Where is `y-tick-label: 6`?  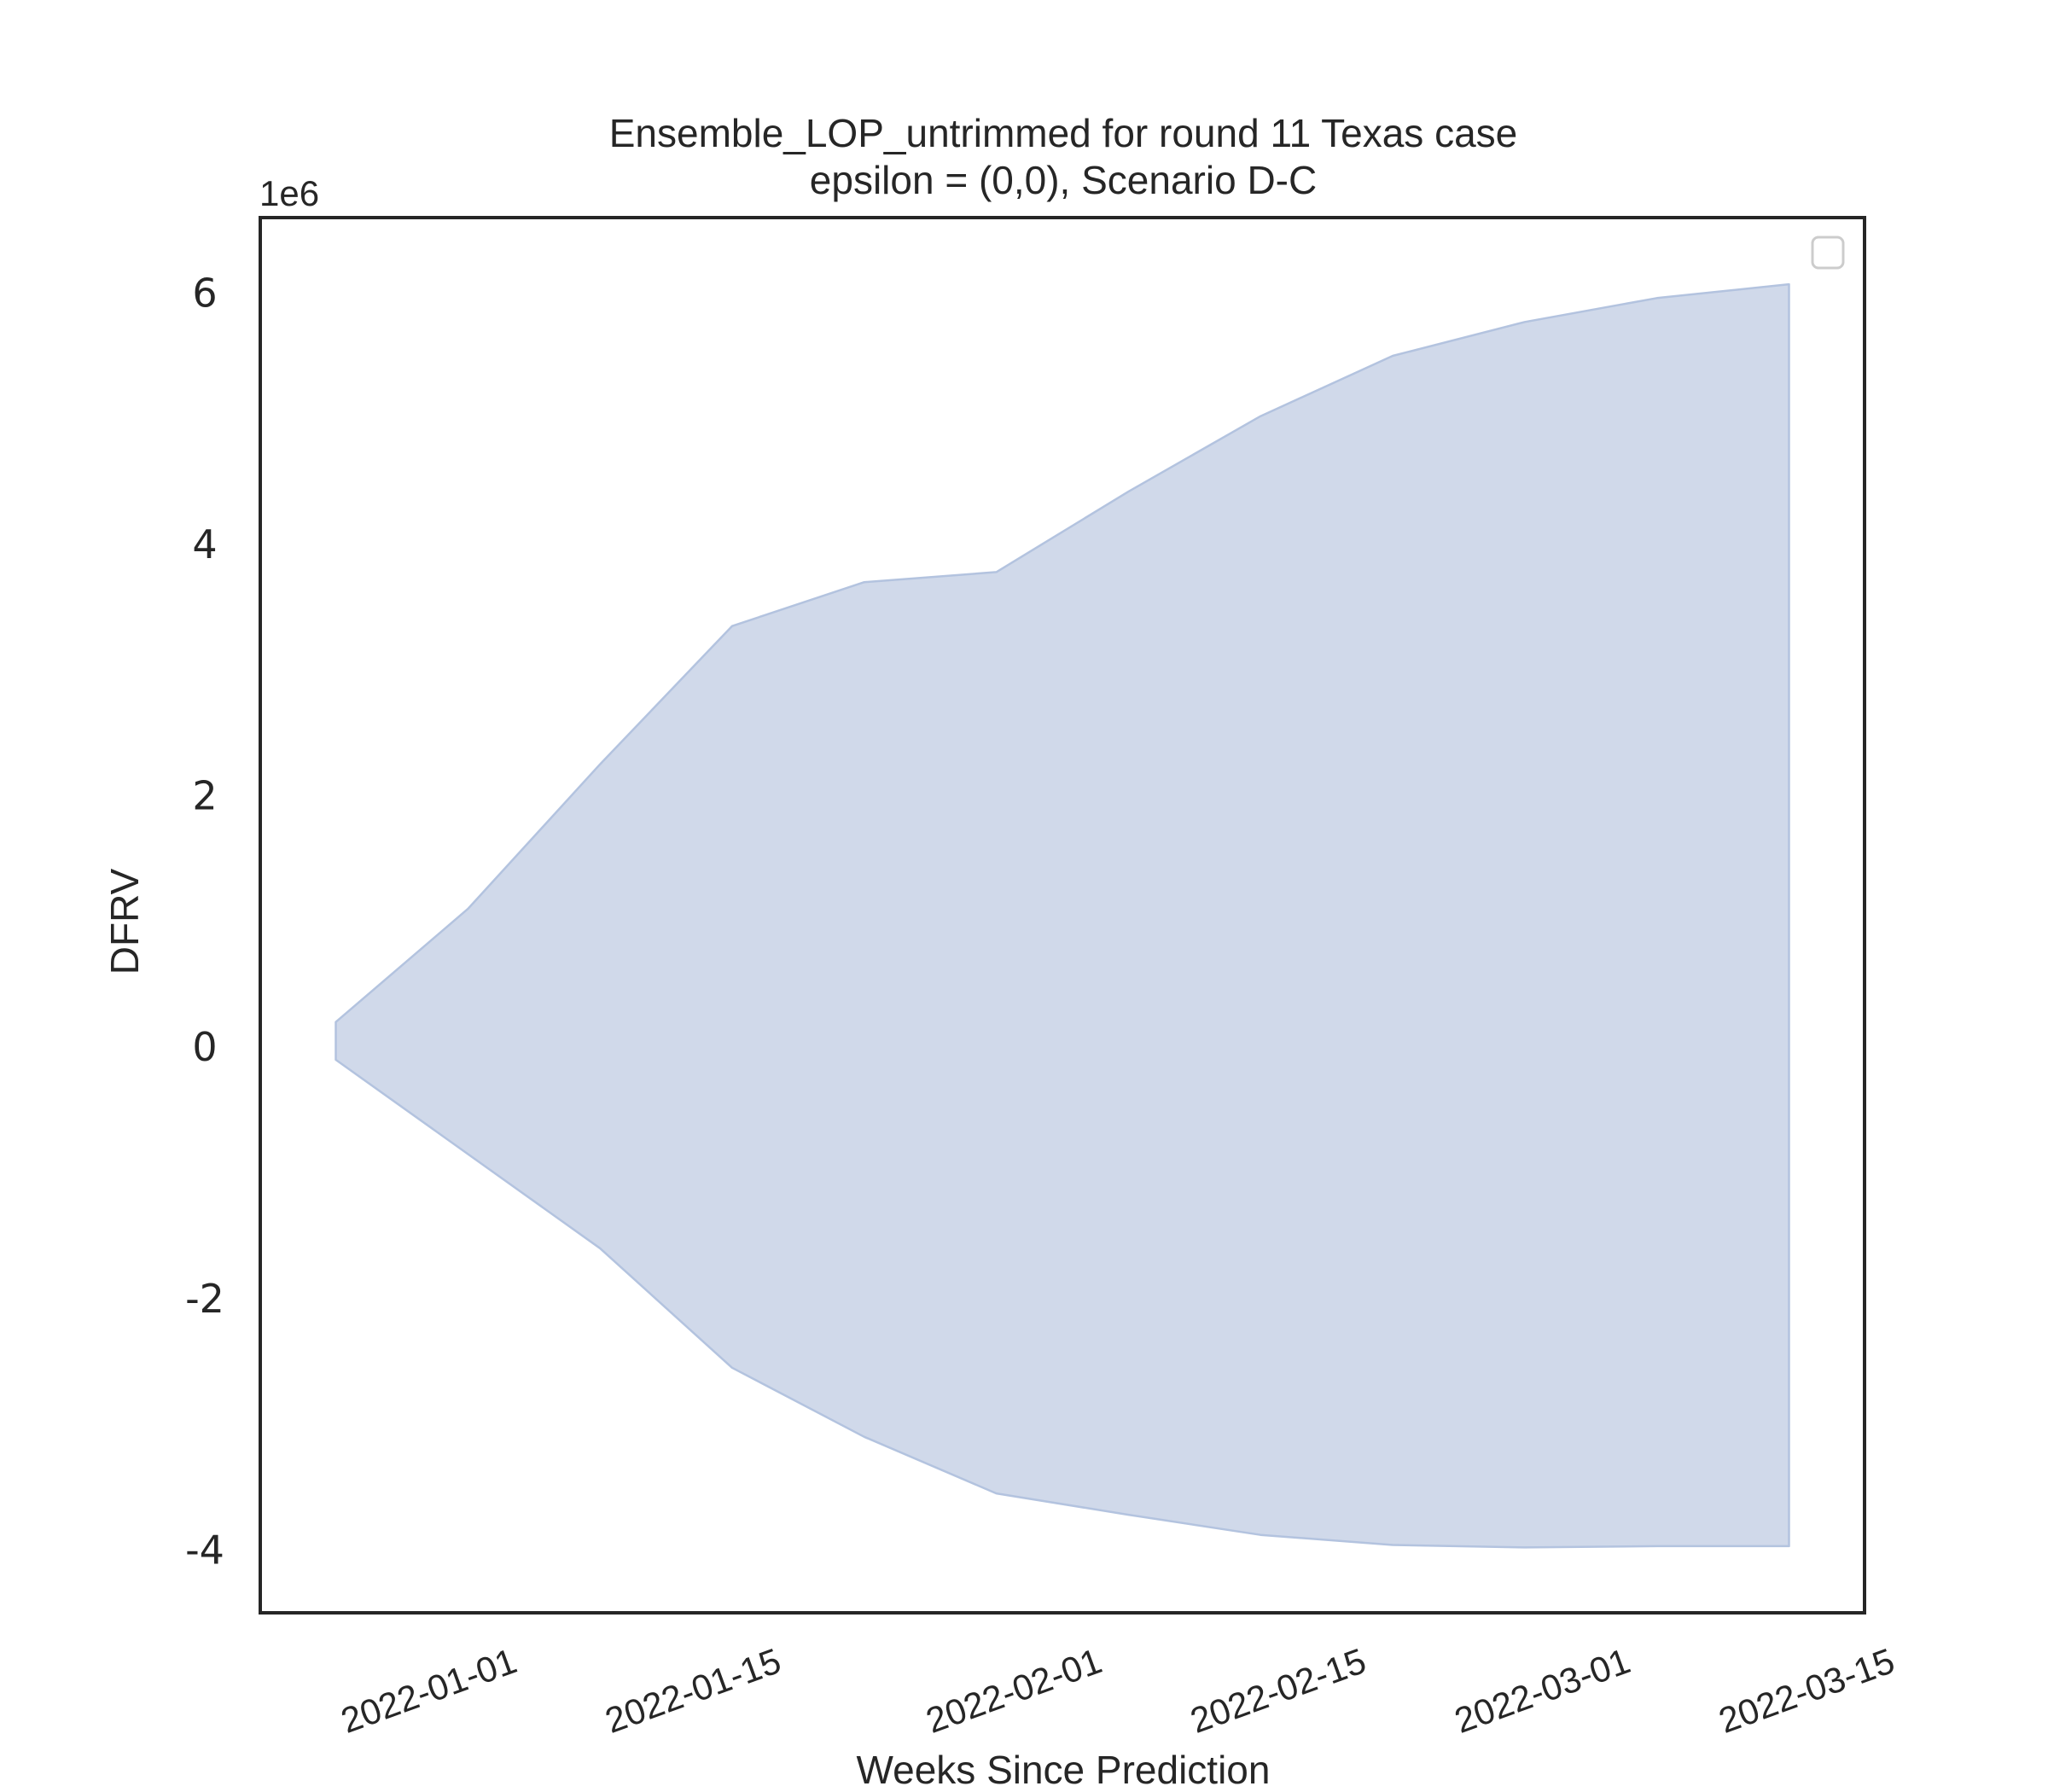 y-tick-label: 6 is located at coordinates (204, 293).